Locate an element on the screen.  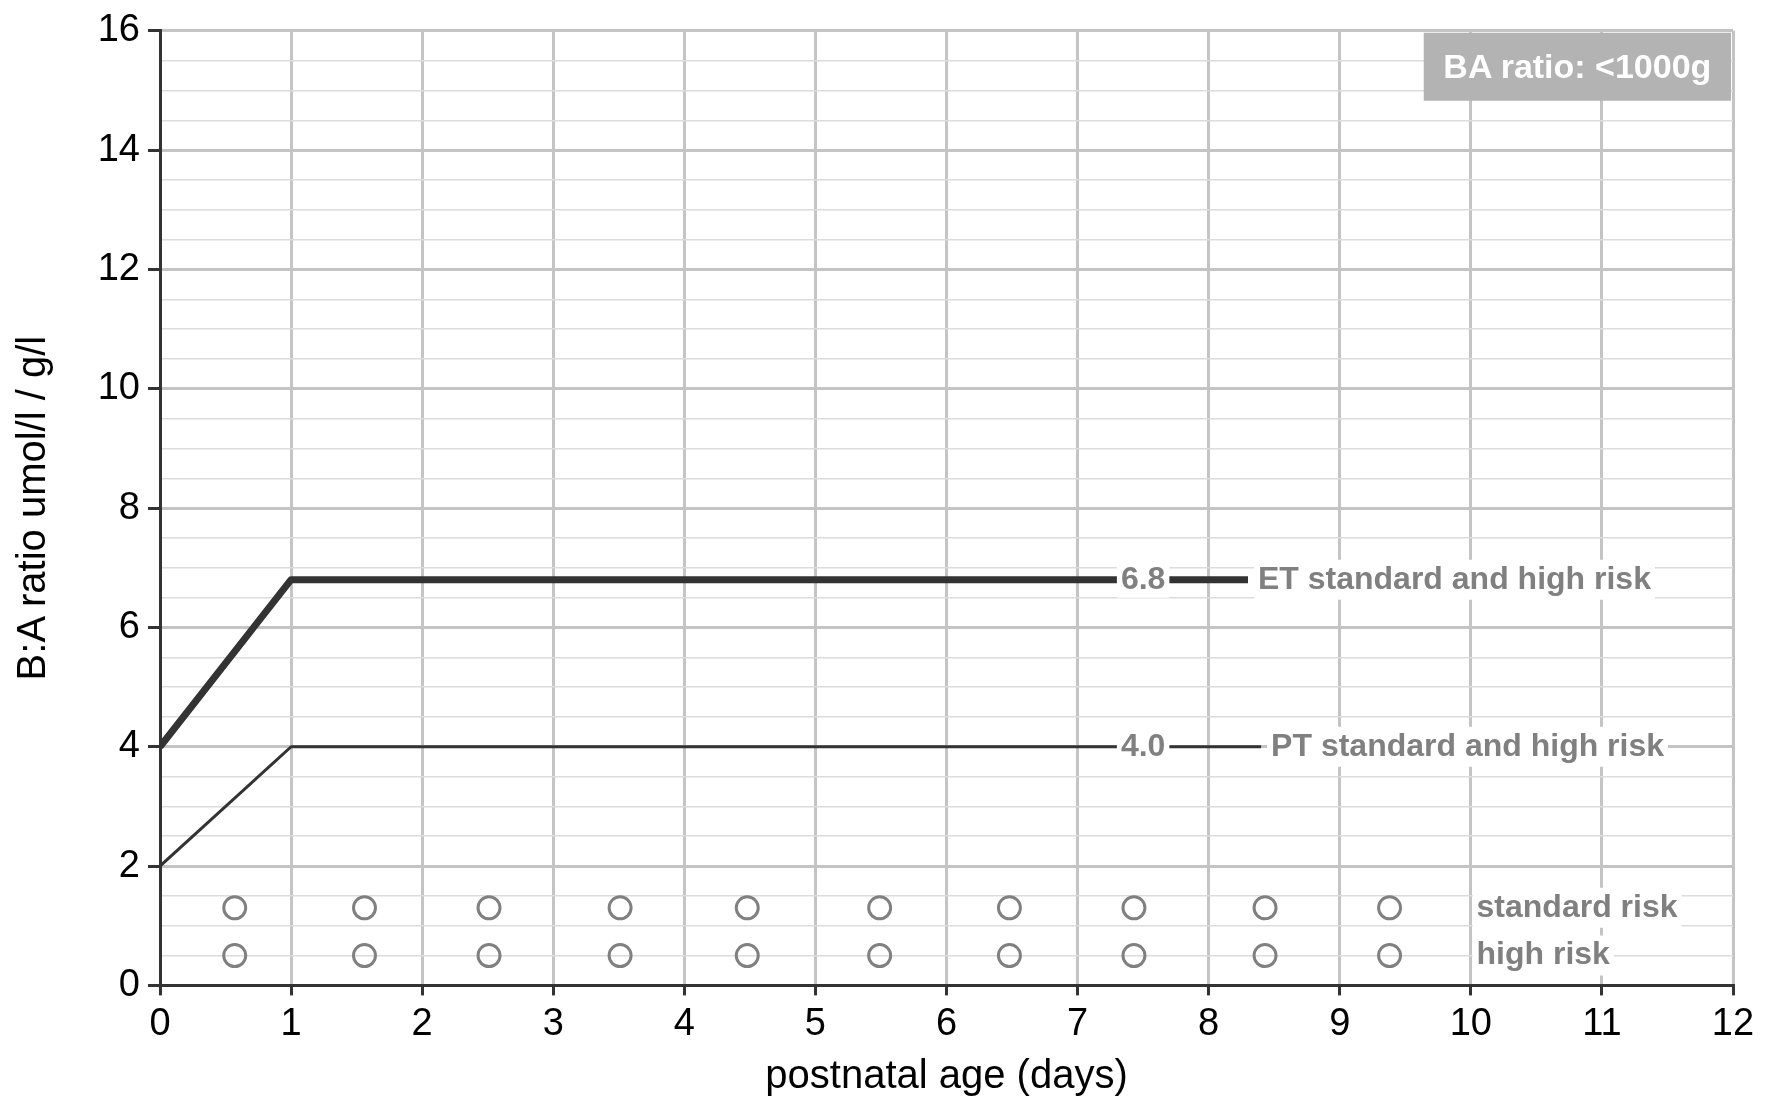
x-tick-label: 10 is located at coordinates (1470, 1021).